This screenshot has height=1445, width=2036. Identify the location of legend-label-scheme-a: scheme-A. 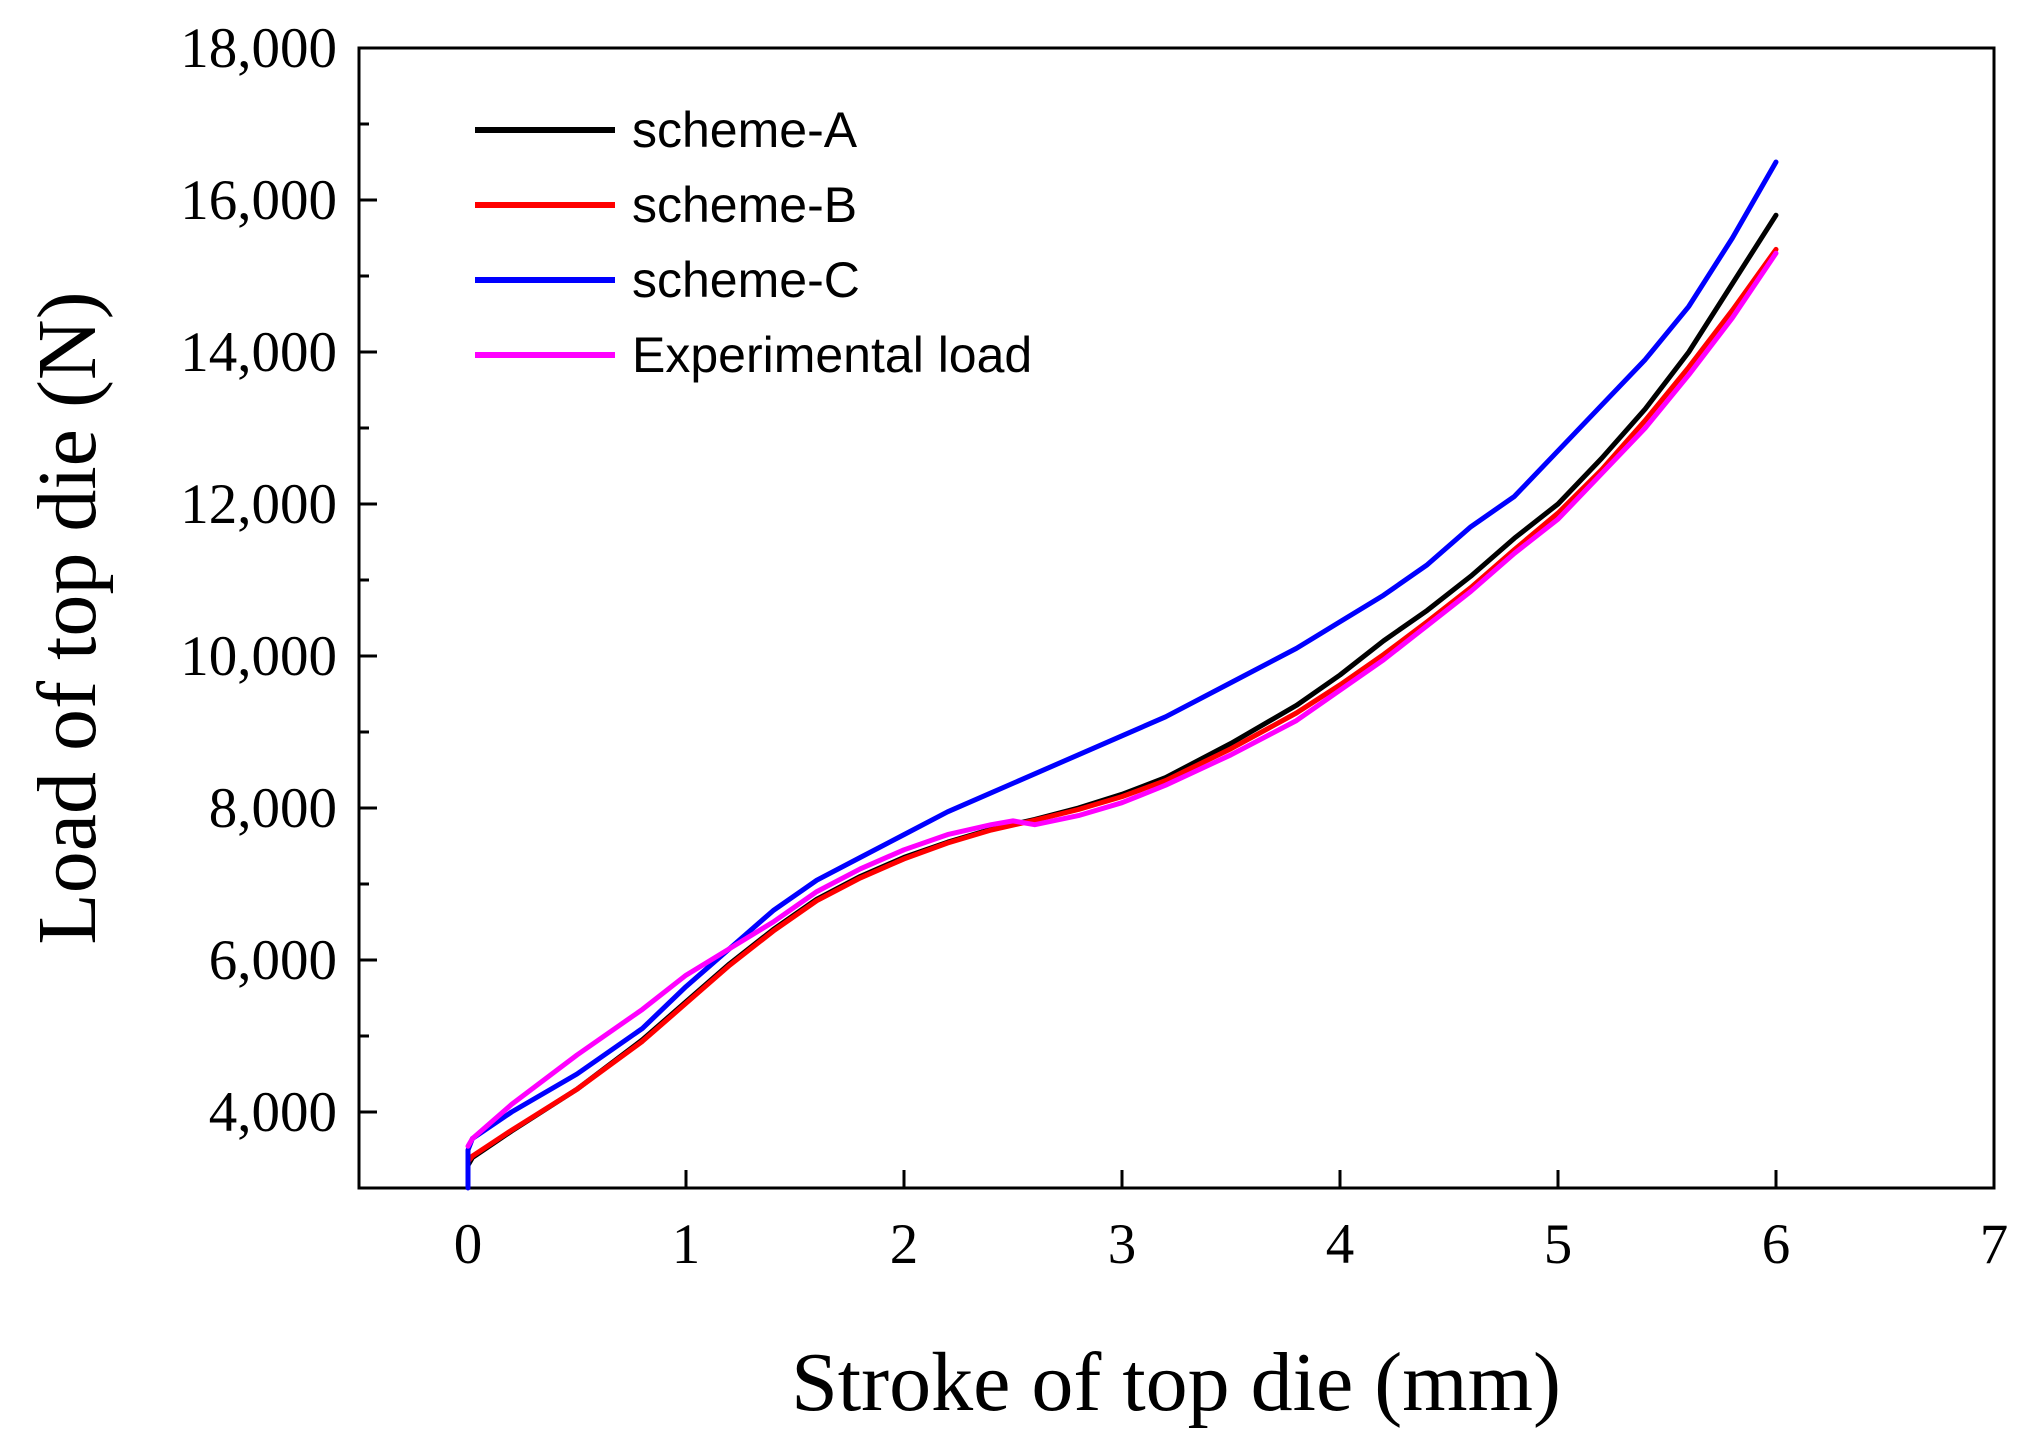
(745, 130).